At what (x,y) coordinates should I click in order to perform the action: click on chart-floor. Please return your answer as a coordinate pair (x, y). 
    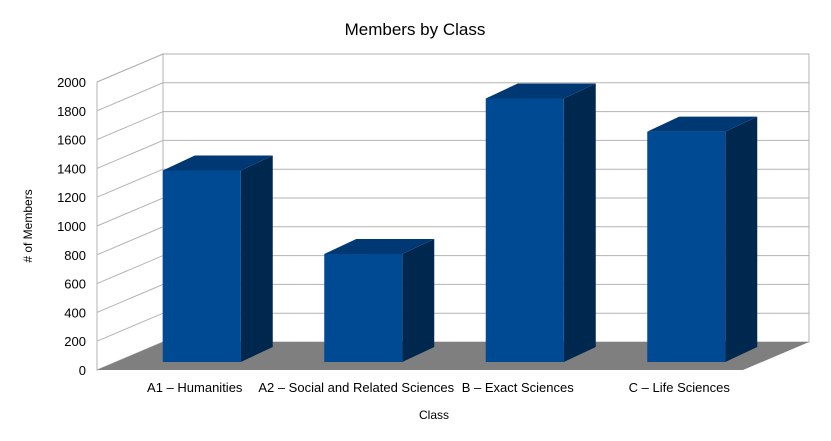
    Looking at the image, I should click on (453, 356).